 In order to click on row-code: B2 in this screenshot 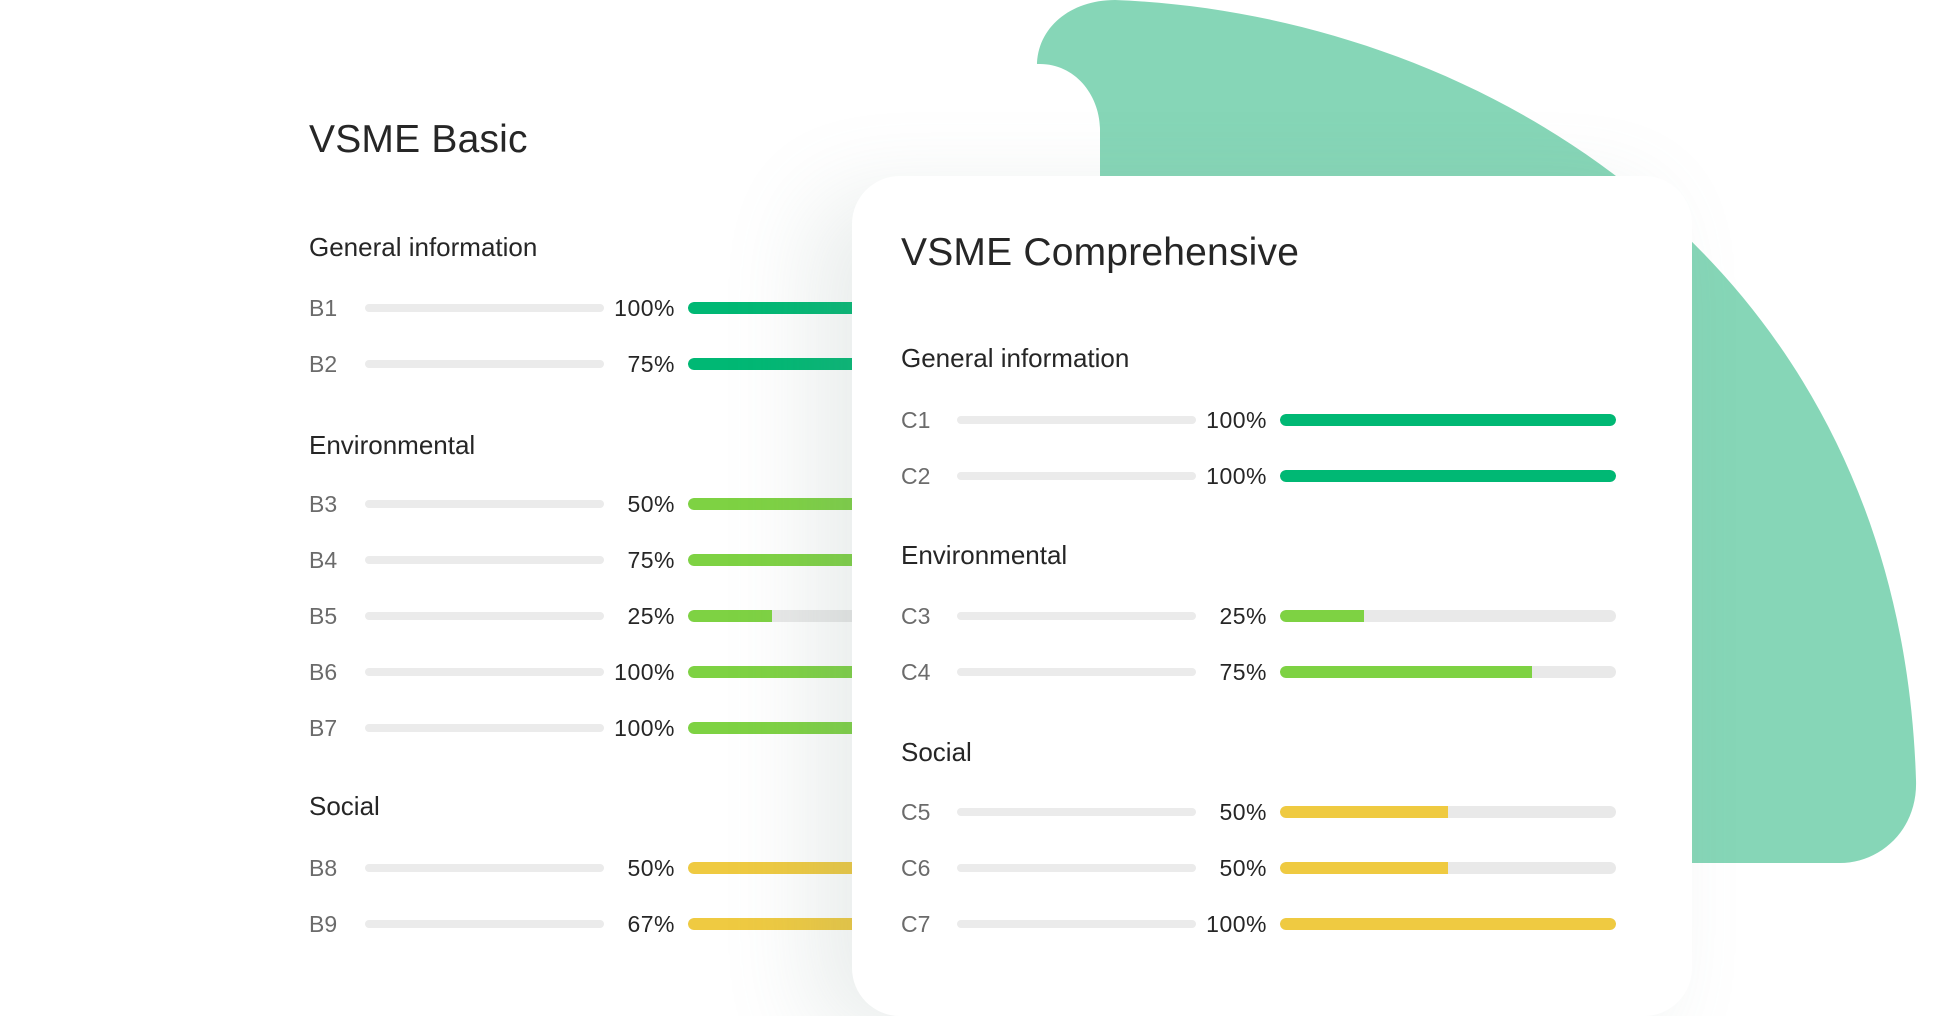, I will do `click(323, 364)`.